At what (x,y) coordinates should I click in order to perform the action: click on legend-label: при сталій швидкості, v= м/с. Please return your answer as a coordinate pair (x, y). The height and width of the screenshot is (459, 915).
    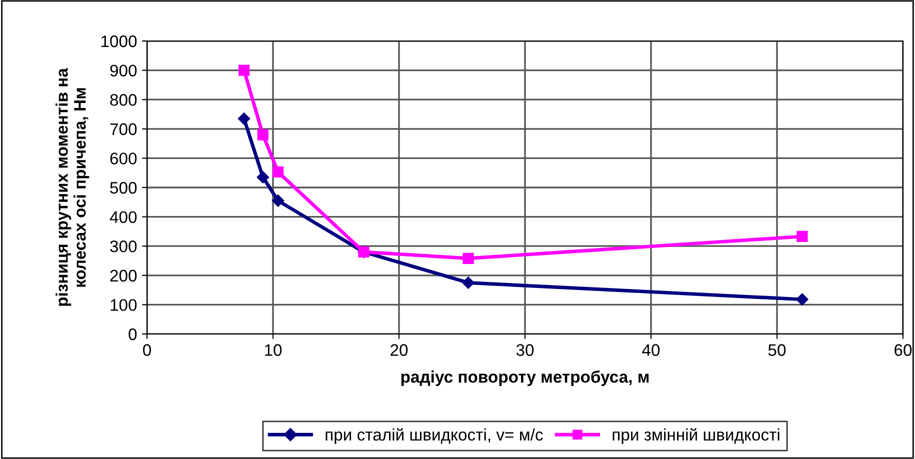
    Looking at the image, I should click on (434, 436).